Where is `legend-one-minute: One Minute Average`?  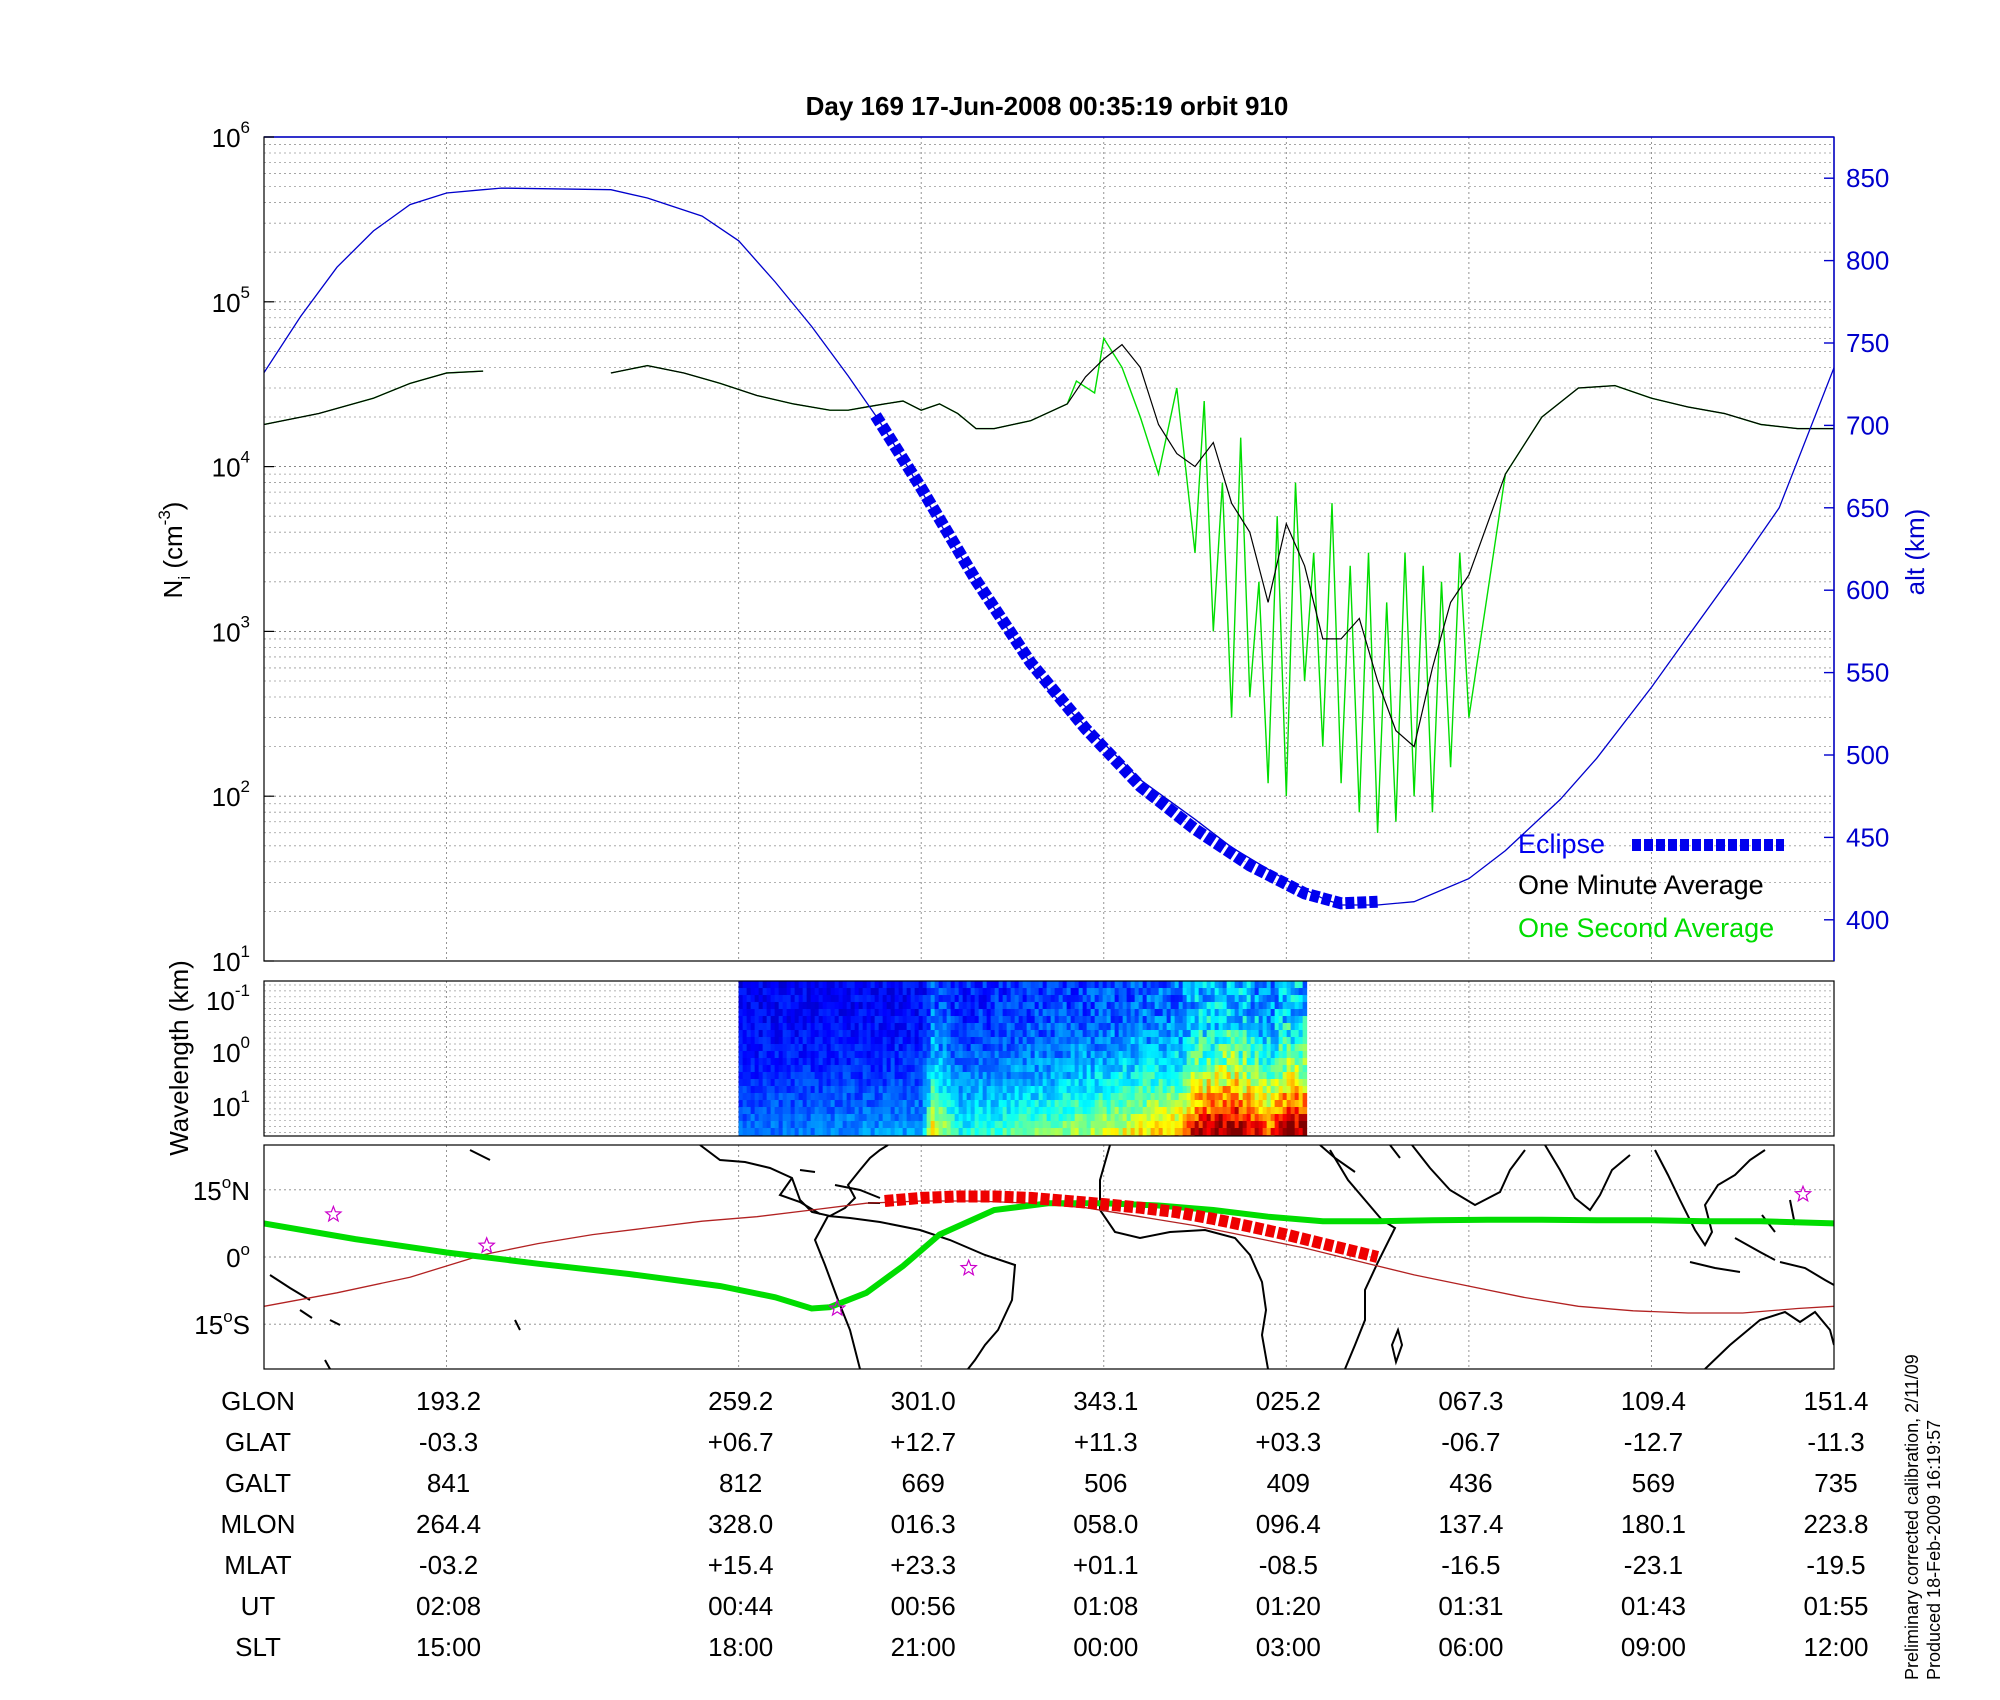
legend-one-minute: One Minute Average is located at coordinates (1641, 885).